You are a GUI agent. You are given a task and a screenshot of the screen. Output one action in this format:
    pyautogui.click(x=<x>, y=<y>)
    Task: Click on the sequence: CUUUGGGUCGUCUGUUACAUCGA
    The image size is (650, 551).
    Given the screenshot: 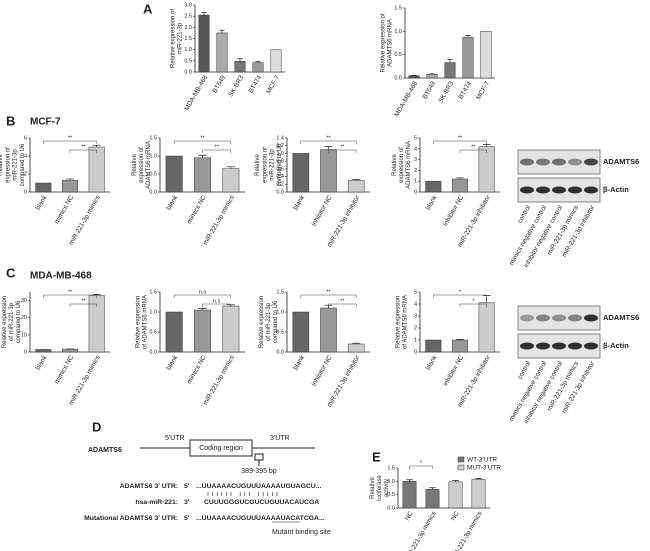 What is the action you would take?
    pyautogui.click(x=261, y=502)
    